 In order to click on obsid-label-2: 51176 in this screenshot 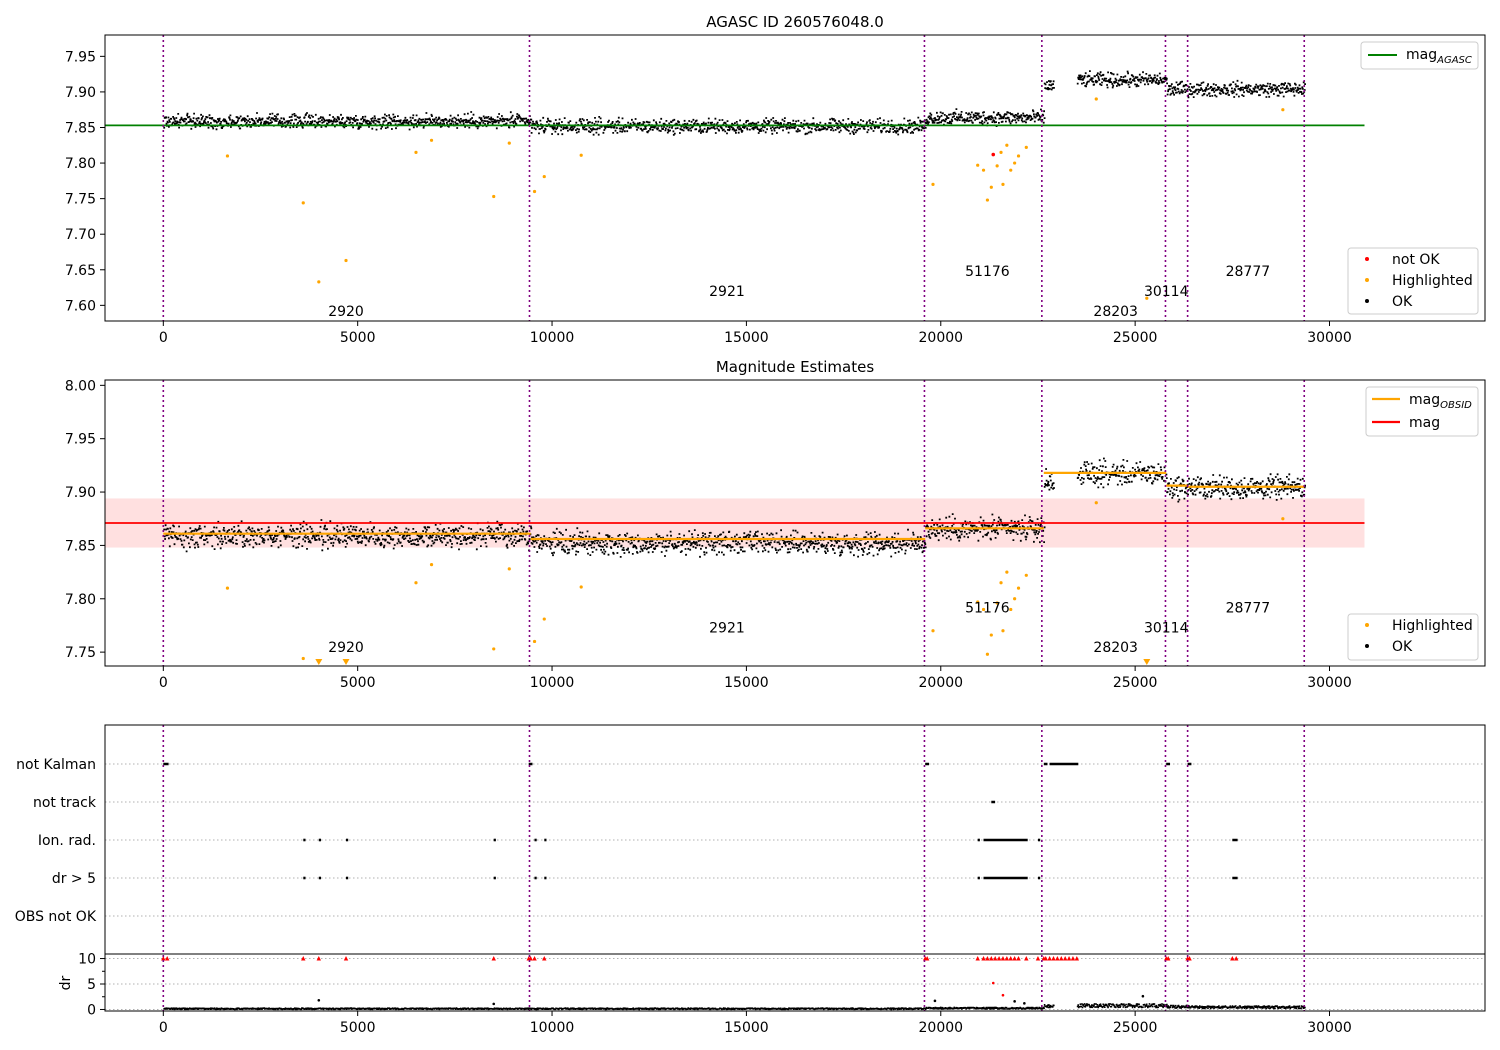, I will do `click(987, 272)`.